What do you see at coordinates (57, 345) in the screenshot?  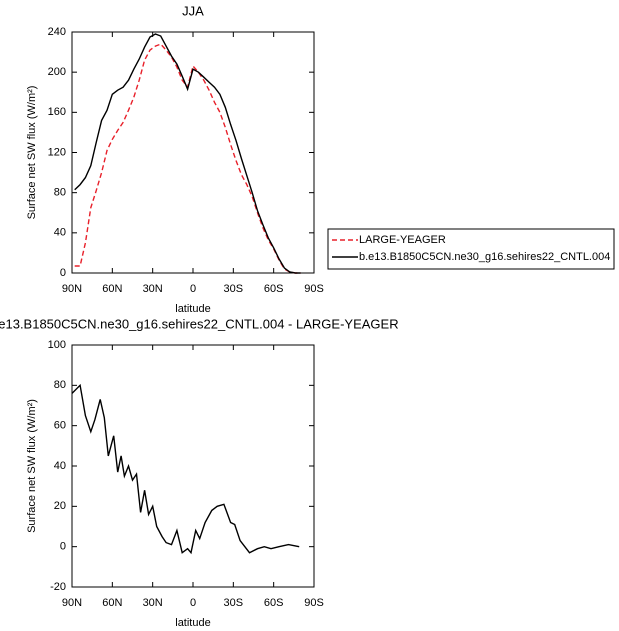 I see `y-tick-label: 100` at bounding box center [57, 345].